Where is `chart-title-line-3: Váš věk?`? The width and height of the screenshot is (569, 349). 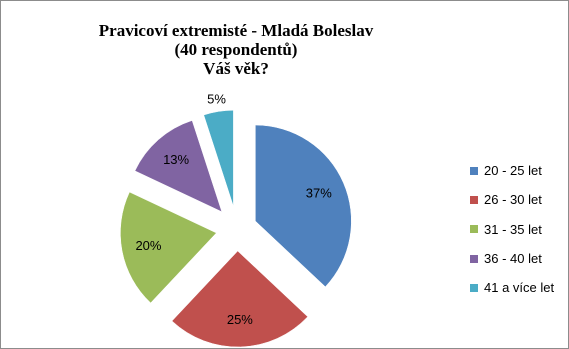 chart-title-line-3: Váš věk? is located at coordinates (236, 68).